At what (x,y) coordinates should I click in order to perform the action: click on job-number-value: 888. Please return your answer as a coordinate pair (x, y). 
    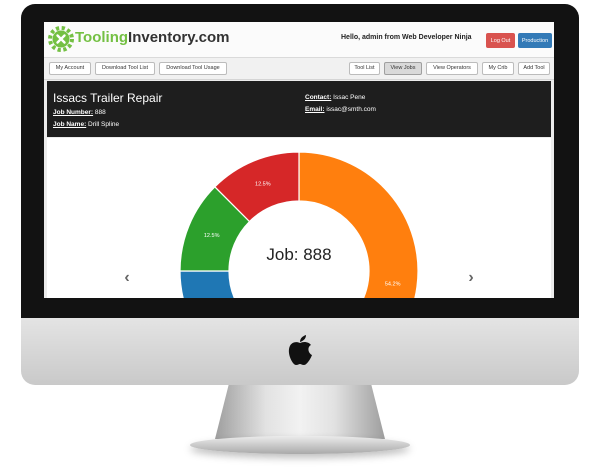
    Looking at the image, I should click on (100, 112).